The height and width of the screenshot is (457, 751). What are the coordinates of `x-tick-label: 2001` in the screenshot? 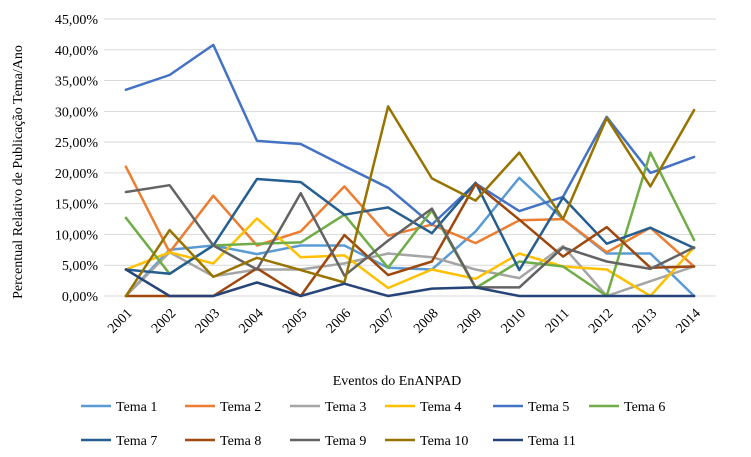 It's located at (120, 321).